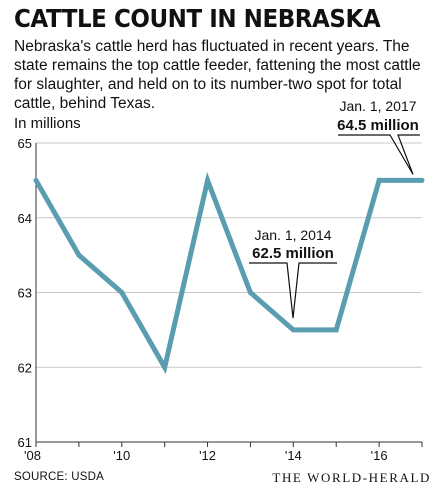  What do you see at coordinates (351, 477) in the screenshot?
I see `publisher-logo: THE WORLD-HERALD` at bounding box center [351, 477].